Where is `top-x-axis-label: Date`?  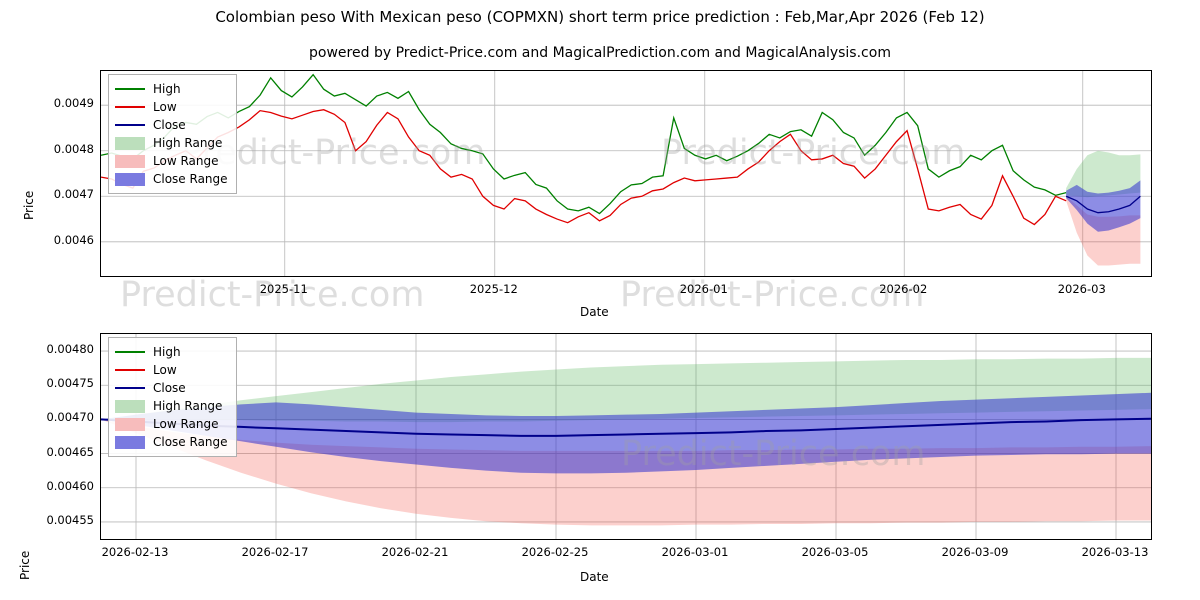
top-x-axis-label: Date is located at coordinates (594, 312).